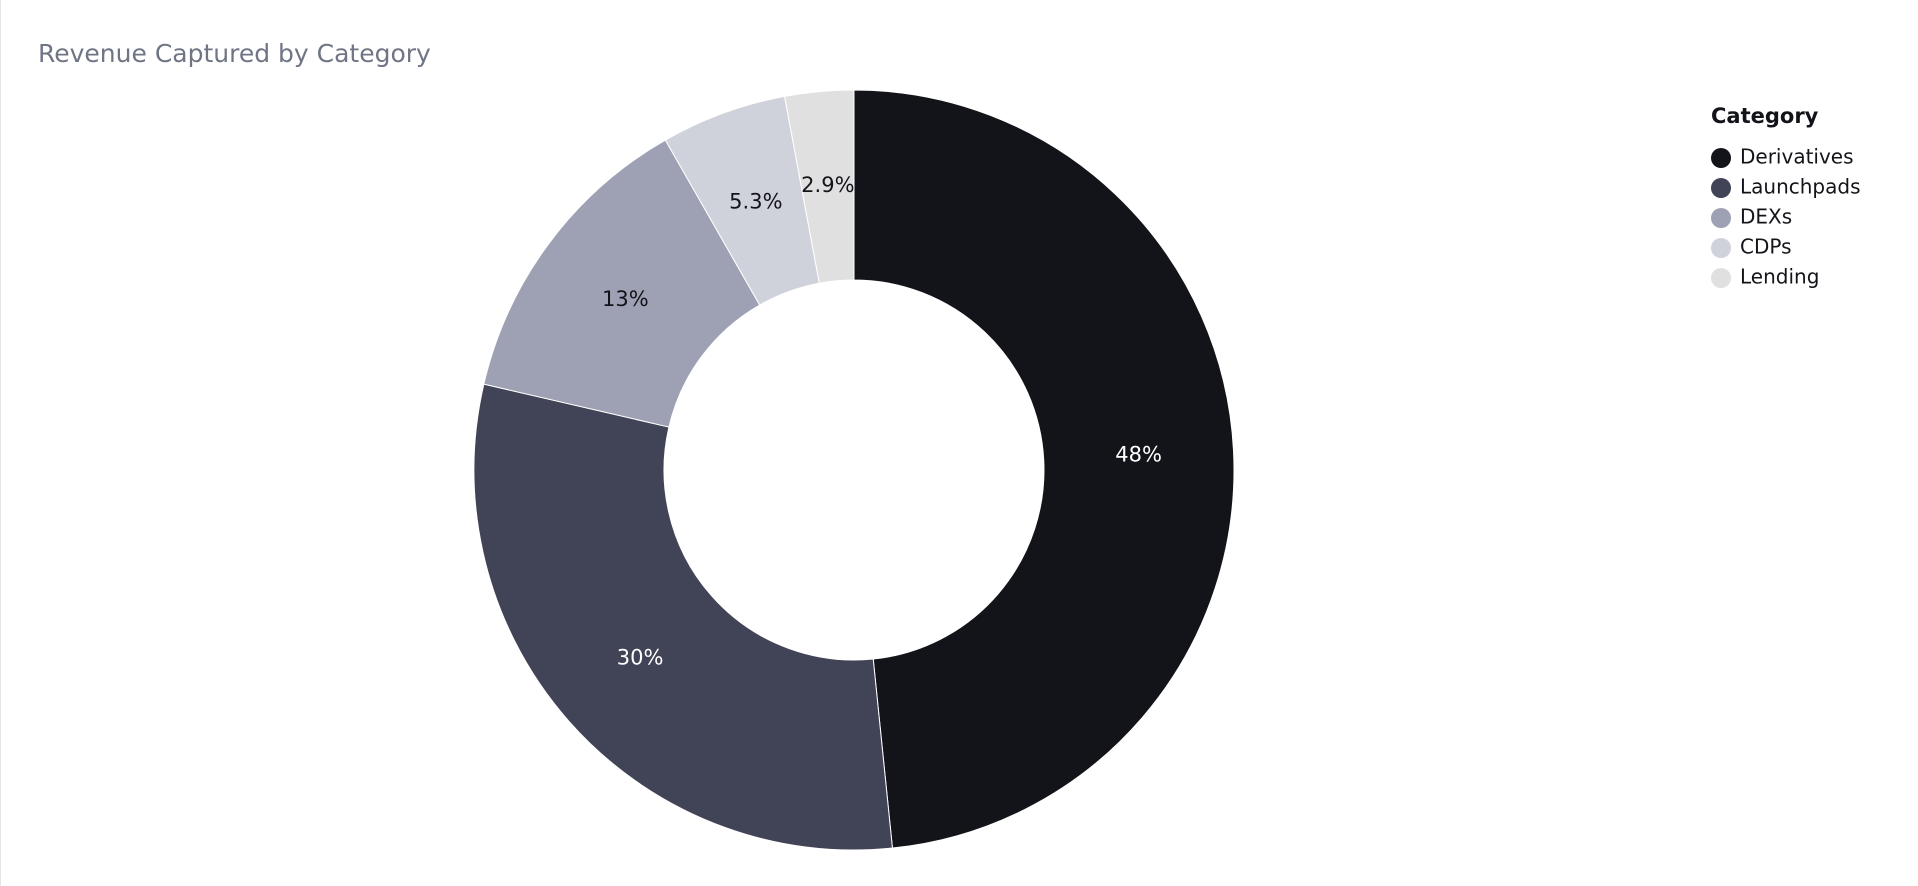 The height and width of the screenshot is (886, 1918). Describe the element at coordinates (1766, 247) in the screenshot. I see `legend-label: CDPs` at that location.